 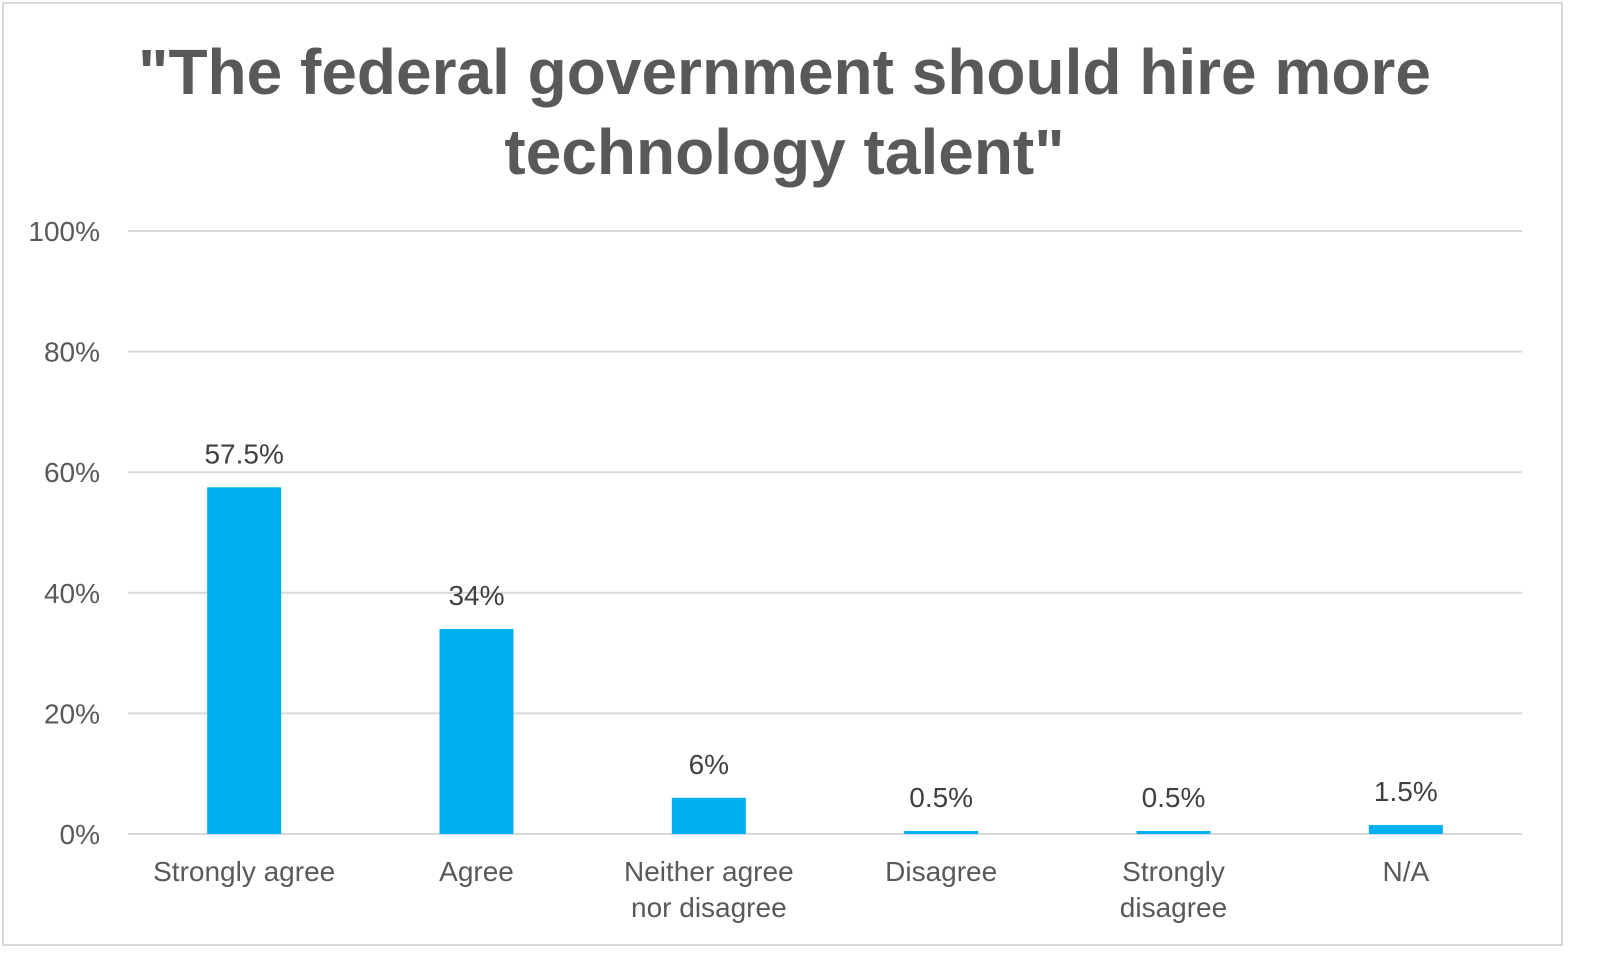 I want to click on x-category-label: Disagree, so click(x=941, y=871).